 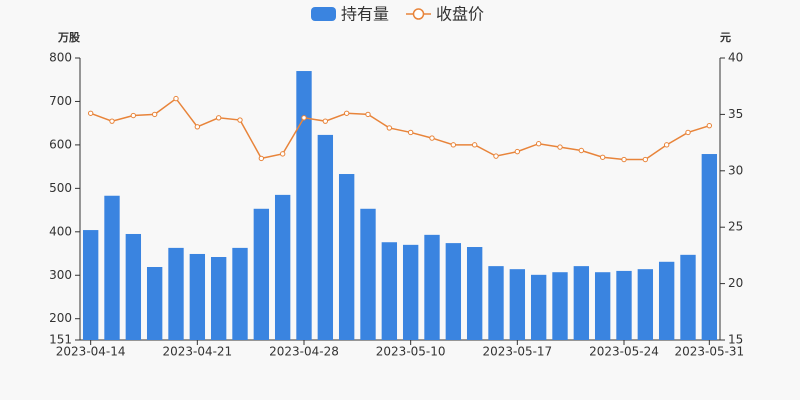 What do you see at coordinates (60, 58) in the screenshot?
I see `y-tick-label: 800` at bounding box center [60, 58].